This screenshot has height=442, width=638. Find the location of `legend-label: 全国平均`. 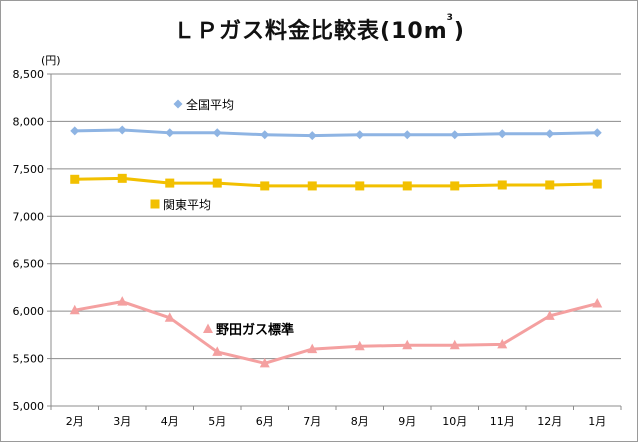

legend-label: 全国平均 is located at coordinates (210, 104).